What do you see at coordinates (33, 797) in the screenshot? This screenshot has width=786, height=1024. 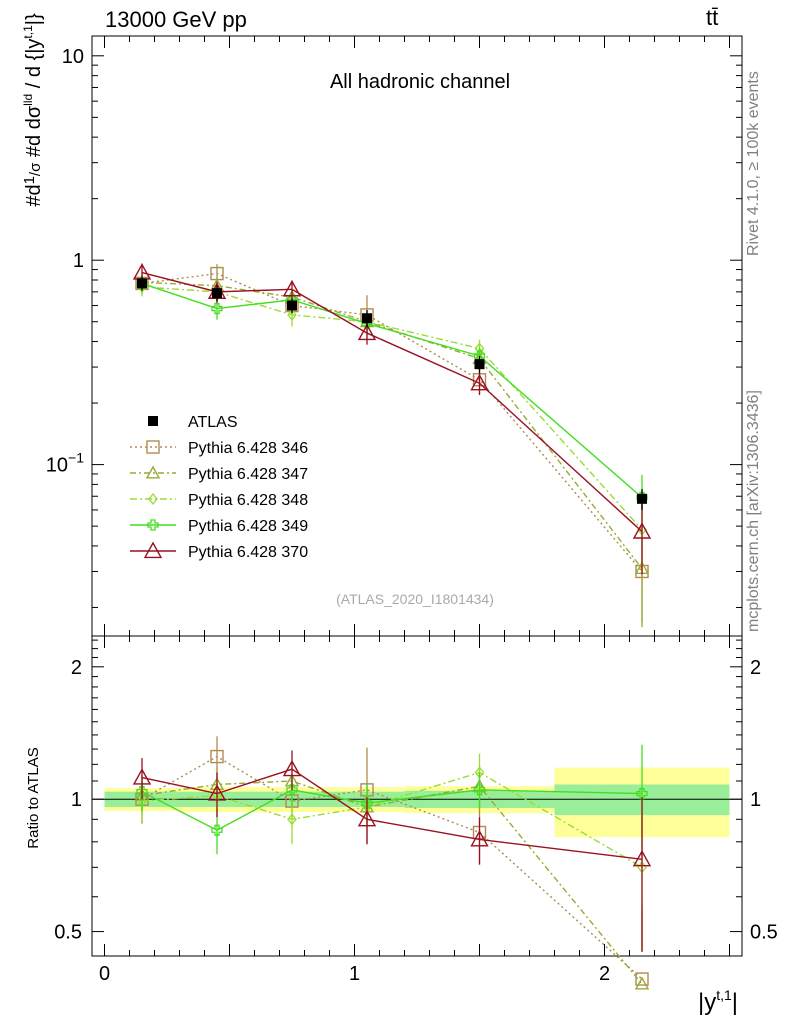 I see `ratio-y-label: Ratio to ATLAS` at bounding box center [33, 797].